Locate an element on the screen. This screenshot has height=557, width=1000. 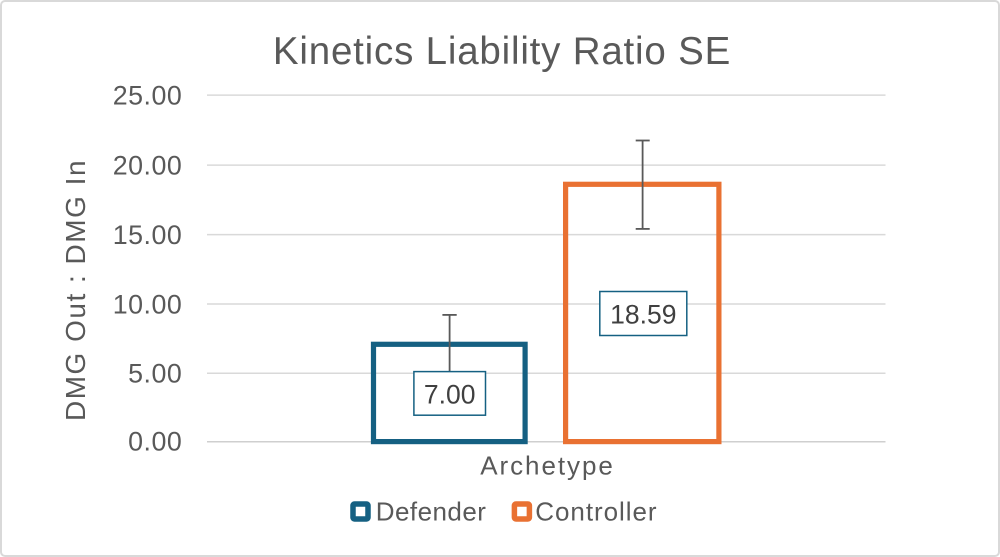
svg-text: 18.59 is located at coordinates (643, 315).